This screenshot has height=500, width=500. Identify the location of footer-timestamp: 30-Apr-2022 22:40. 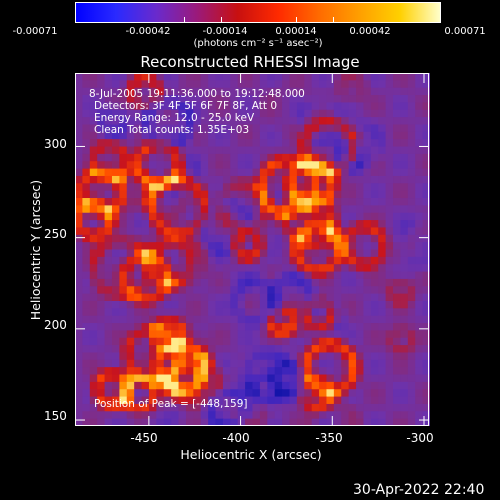
(419, 490).